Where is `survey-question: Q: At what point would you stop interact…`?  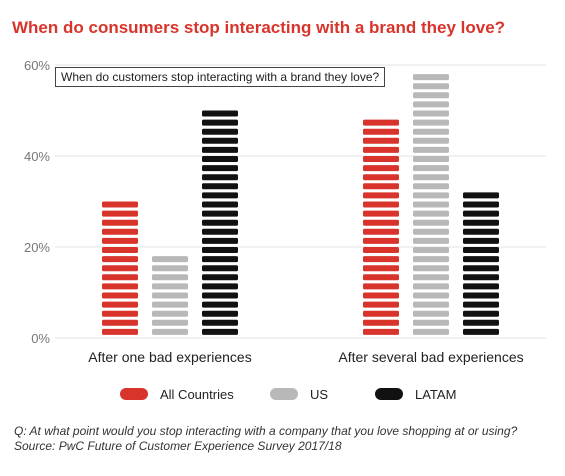 survey-question: Q: At what point would you stop interact… is located at coordinates (266, 431).